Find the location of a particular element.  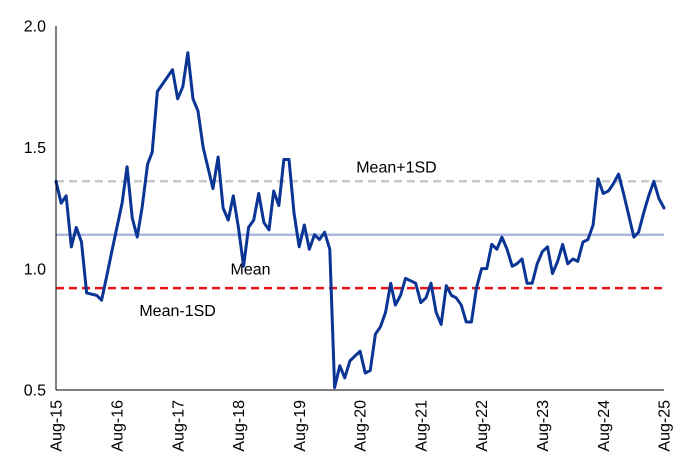

ref-line-label: Mean+1SD is located at coordinates (396, 167).